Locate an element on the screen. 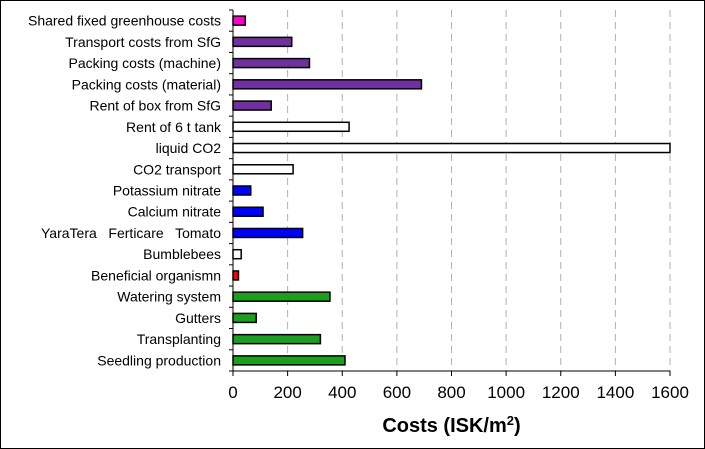 The height and width of the screenshot is (449, 705). x-tick-label-0: 0 is located at coordinates (232, 392).